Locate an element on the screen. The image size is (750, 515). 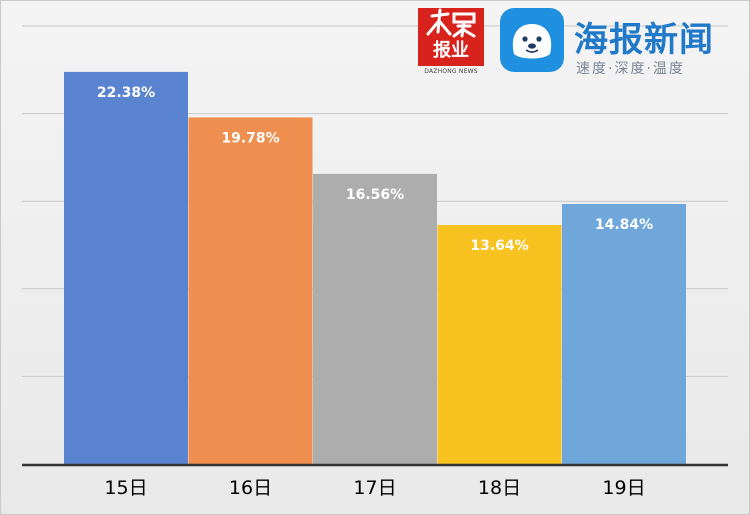
dazhong-logo-text: 报业 is located at coordinates (451, 50).